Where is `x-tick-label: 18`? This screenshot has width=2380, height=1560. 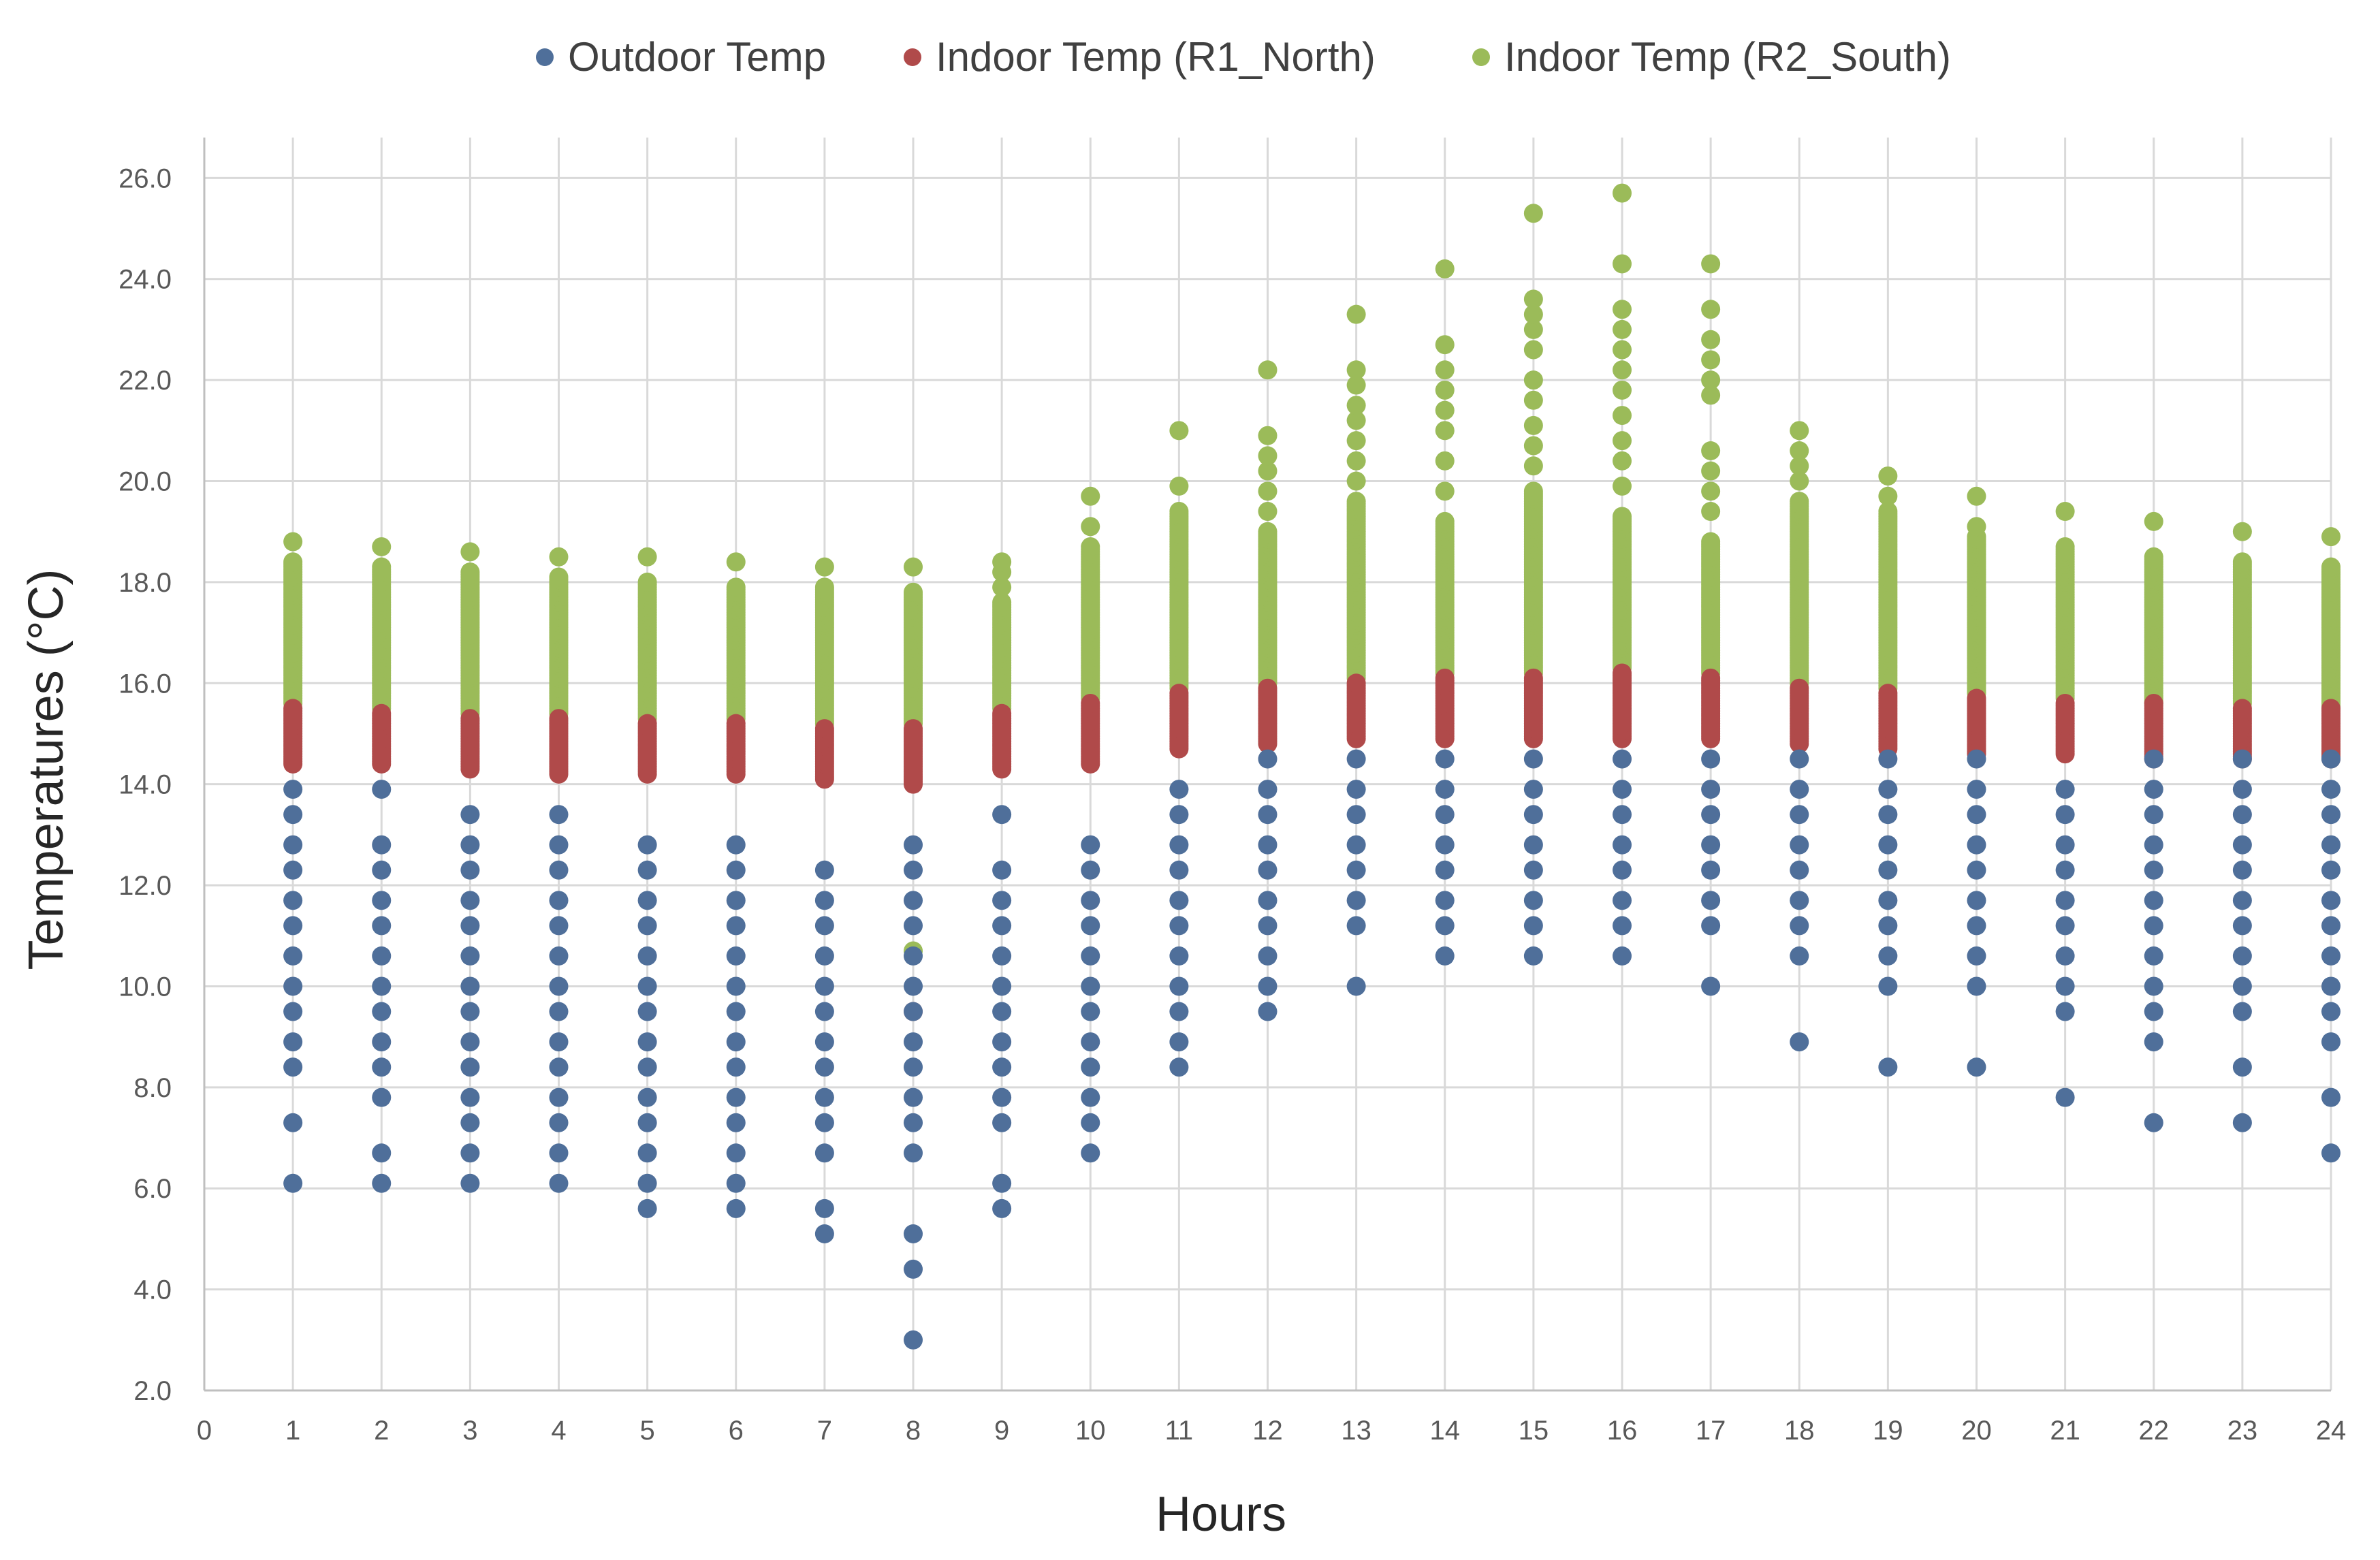
x-tick-label: 18 is located at coordinates (1799, 1431).